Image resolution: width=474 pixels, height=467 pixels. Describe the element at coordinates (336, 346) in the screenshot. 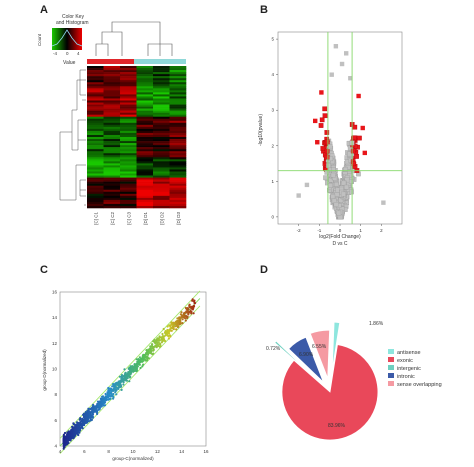

I see `pie-slice` at that location.